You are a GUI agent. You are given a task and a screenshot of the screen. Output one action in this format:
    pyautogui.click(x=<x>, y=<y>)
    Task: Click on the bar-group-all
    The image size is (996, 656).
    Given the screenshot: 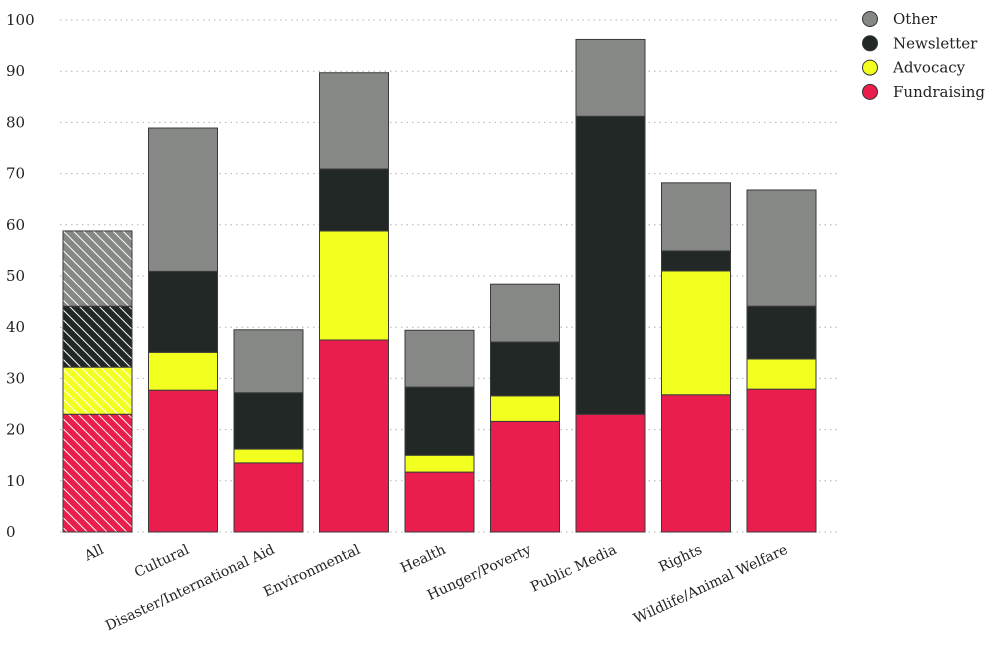 What is the action you would take?
    pyautogui.click(x=97, y=381)
    